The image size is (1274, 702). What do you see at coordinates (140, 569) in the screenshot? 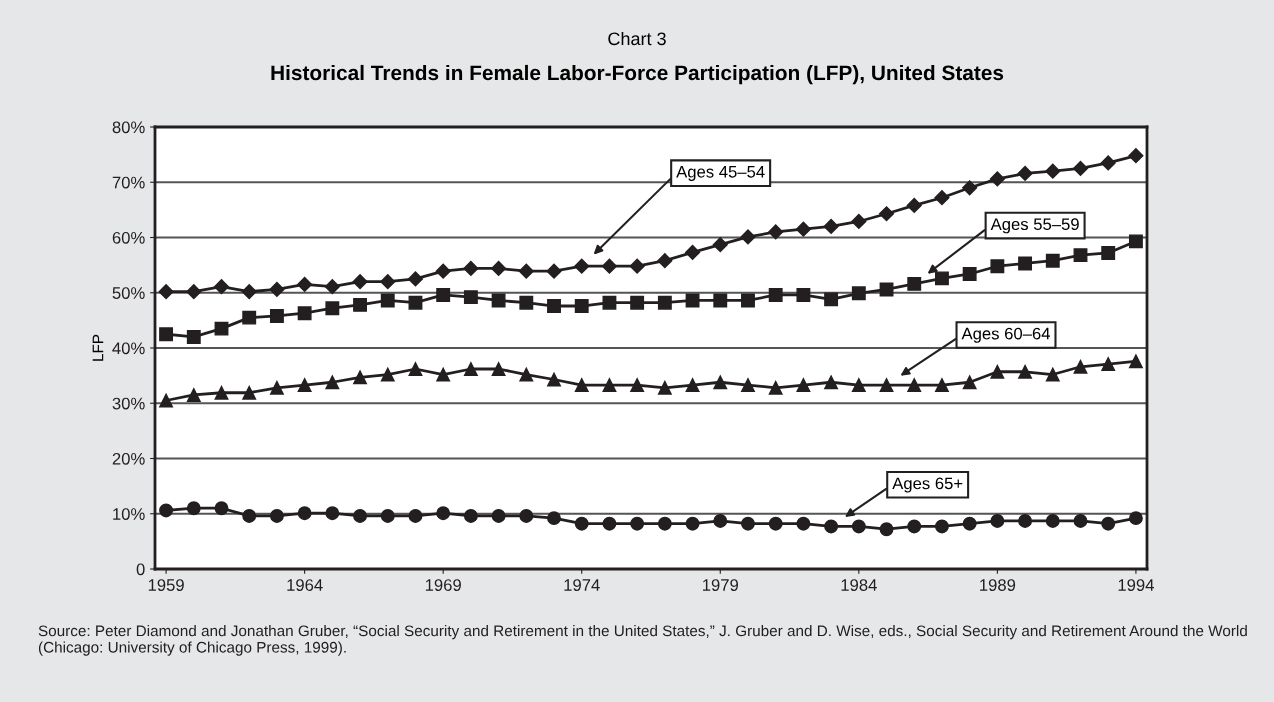
I see `y-tick-label: 0` at bounding box center [140, 569].